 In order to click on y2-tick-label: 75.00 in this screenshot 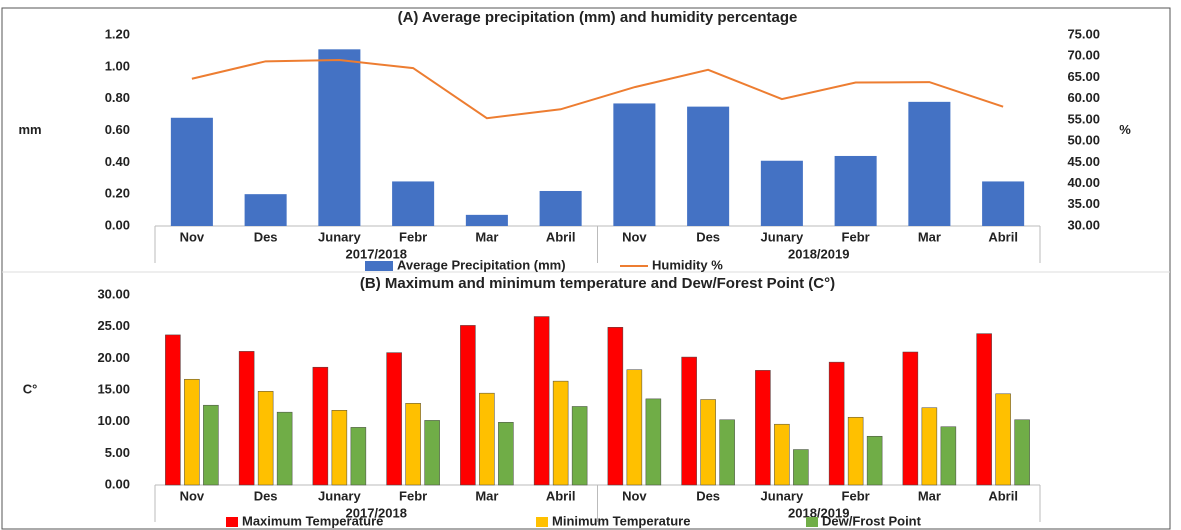, I will do `click(1083, 33)`.